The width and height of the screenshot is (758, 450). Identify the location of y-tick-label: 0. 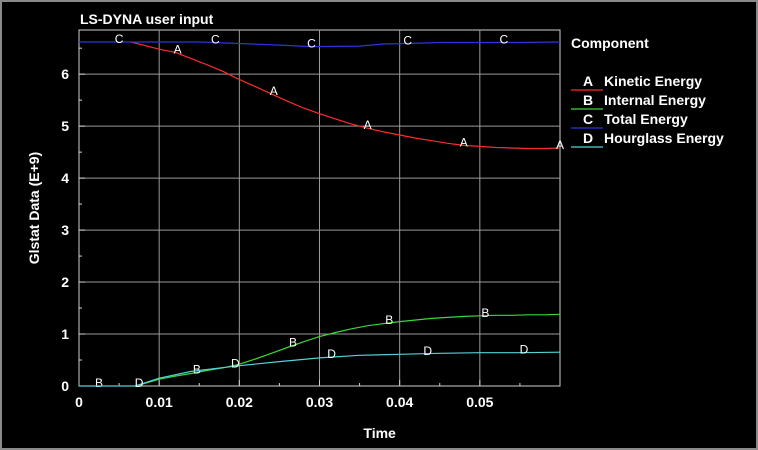
(65, 386).